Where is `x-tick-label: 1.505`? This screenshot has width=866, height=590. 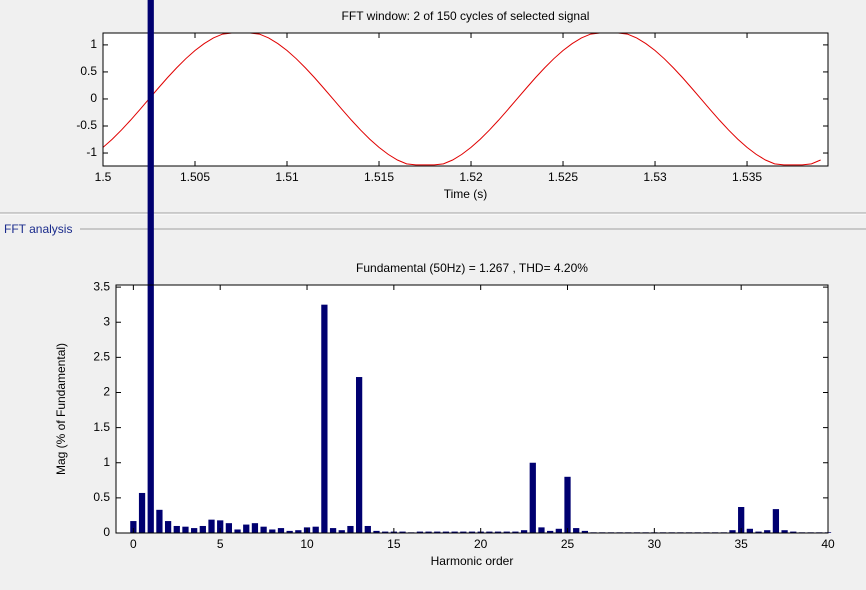 x-tick-label: 1.505 is located at coordinates (195, 177).